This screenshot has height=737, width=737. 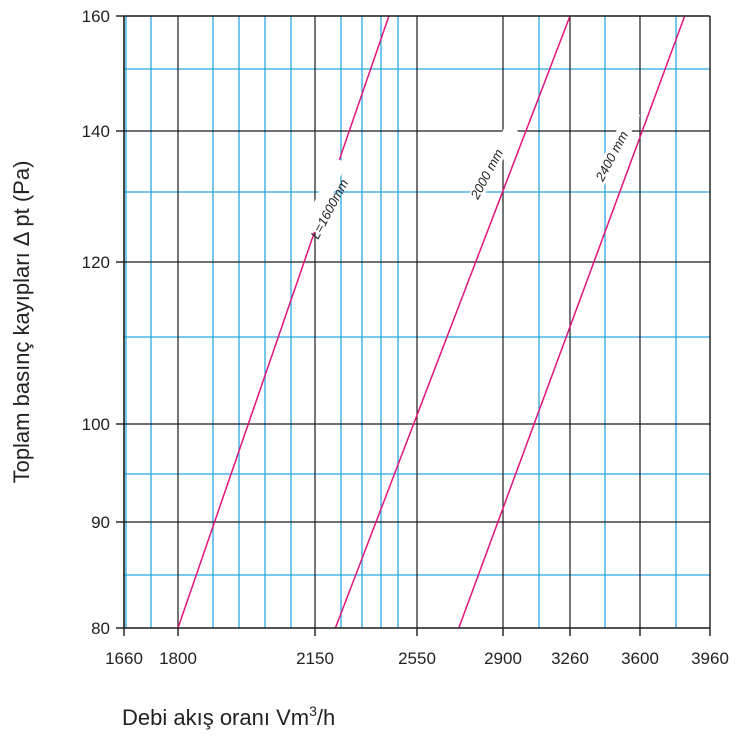 What do you see at coordinates (640, 658) in the screenshot?
I see `x-tick-label: 3600` at bounding box center [640, 658].